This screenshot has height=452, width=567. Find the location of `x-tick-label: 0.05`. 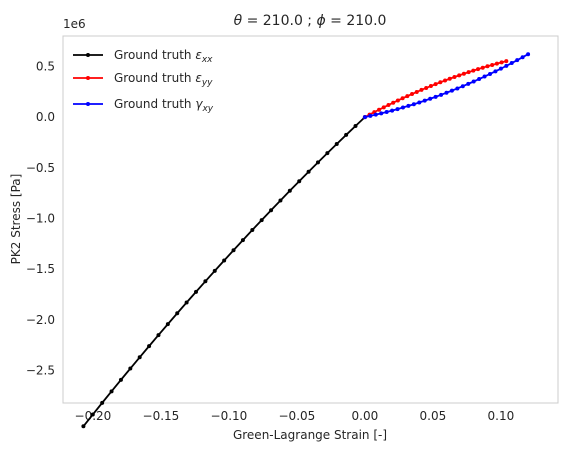

x-tick-label: 0.05 is located at coordinates (433, 416).